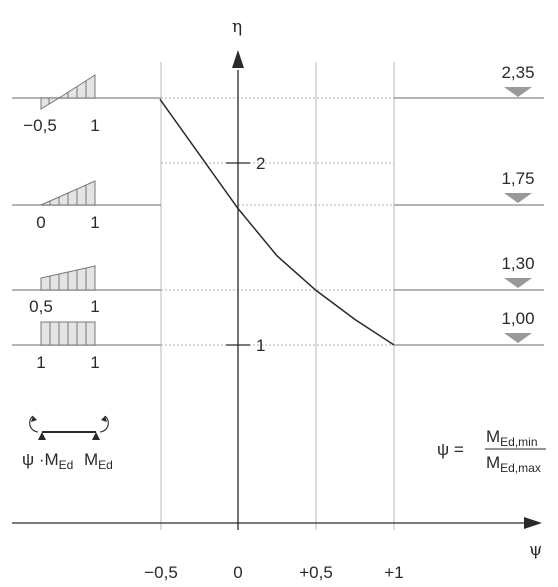 This screenshot has width=558, height=587. I want to click on beam-support-right, so click(96, 436).